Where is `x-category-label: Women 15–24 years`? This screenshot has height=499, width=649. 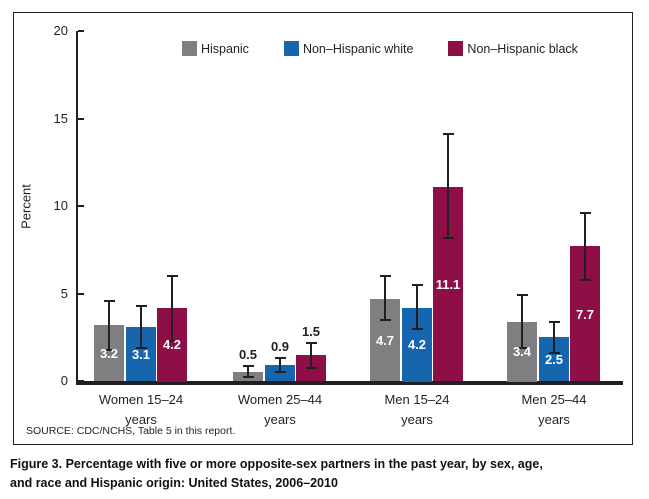
x-category-label: Women 15–24 years is located at coordinates (141, 409).